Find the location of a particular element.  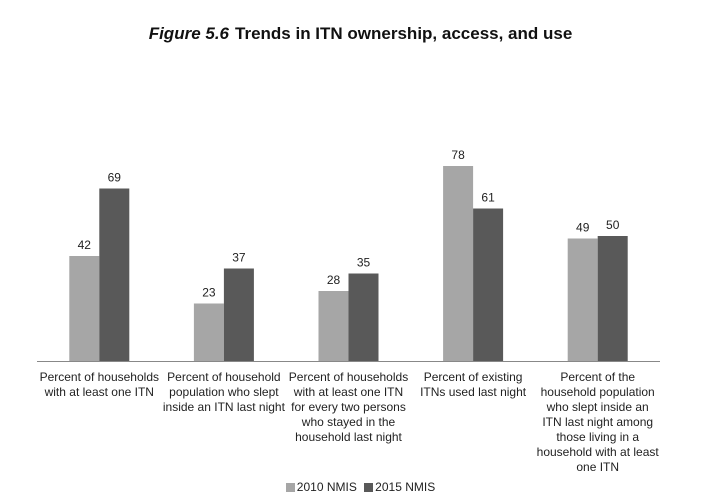

data-label-2010-cat-3: 28 is located at coordinates (334, 280).